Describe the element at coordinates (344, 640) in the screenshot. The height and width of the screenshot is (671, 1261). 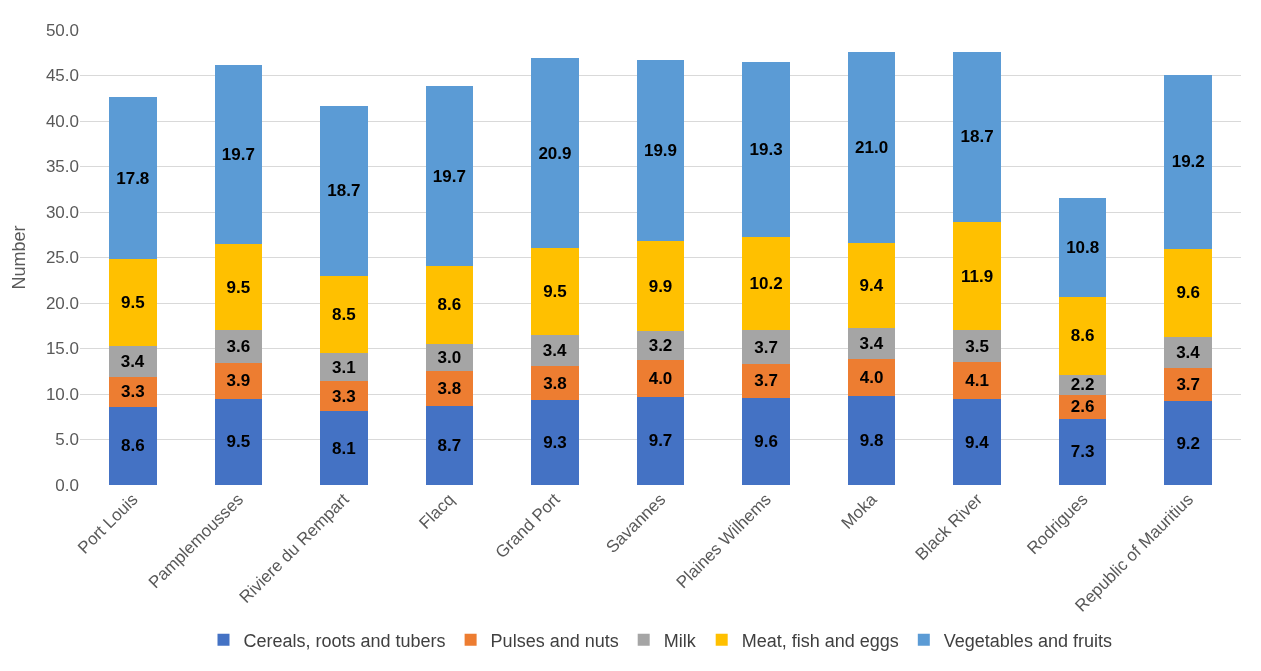
I see `legend-label: Cereals, roots and tubers` at that location.